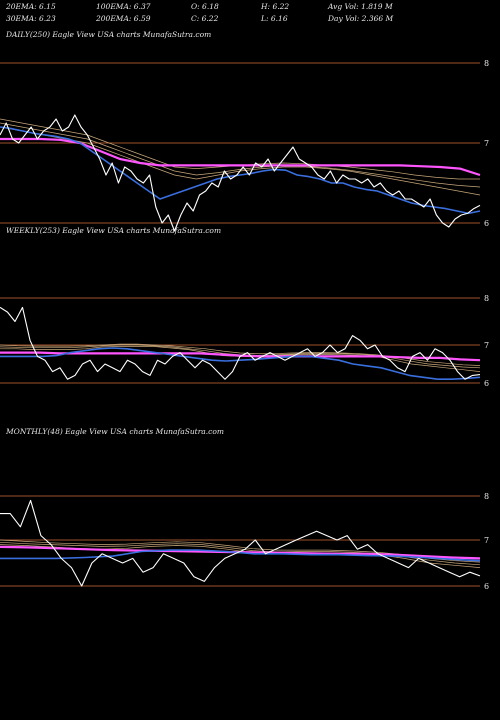 This screenshot has height=720, width=500. I want to click on ema100-value: 100EMA: 6.37, so click(123, 6).